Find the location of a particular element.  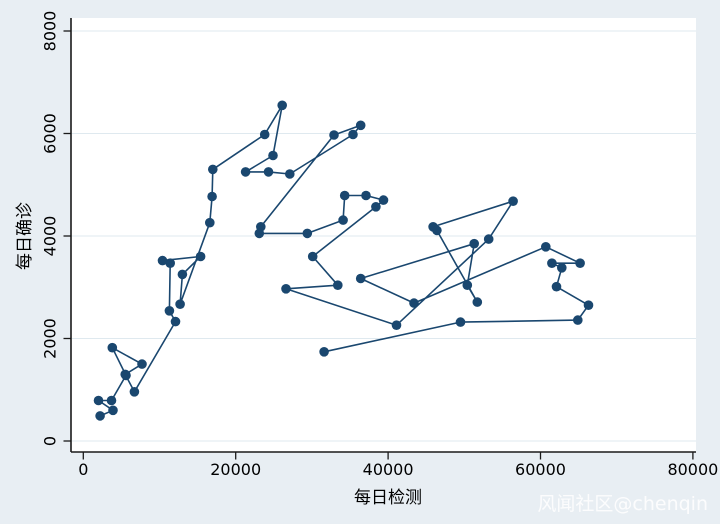

watermark-text: 风闻社区@chenqin is located at coordinates (622, 504).